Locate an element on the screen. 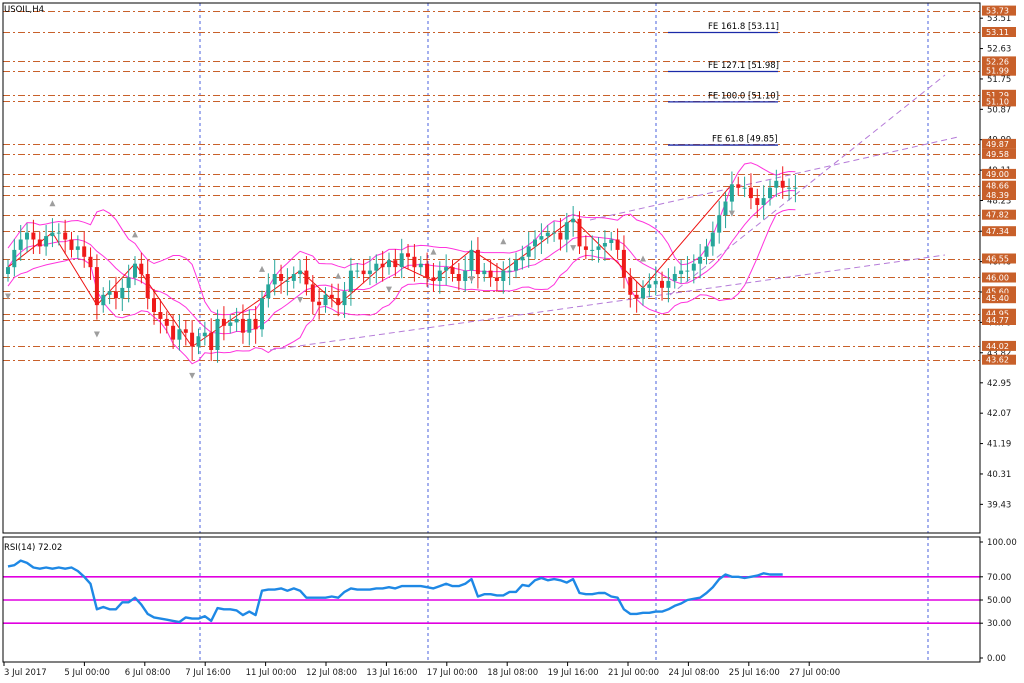 The width and height of the screenshot is (1024, 683). level-box-label-20: 43.62 is located at coordinates (997, 360).